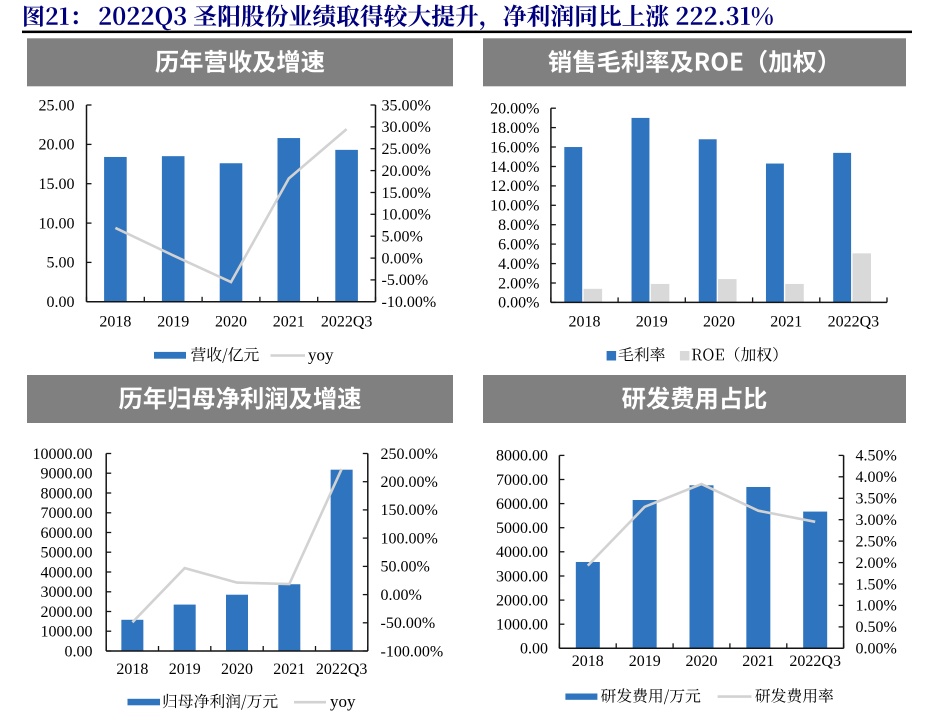 The width and height of the screenshot is (946, 721). Describe the element at coordinates (408, 623) in the screenshot. I see `svg-text: -50.00%` at that location.